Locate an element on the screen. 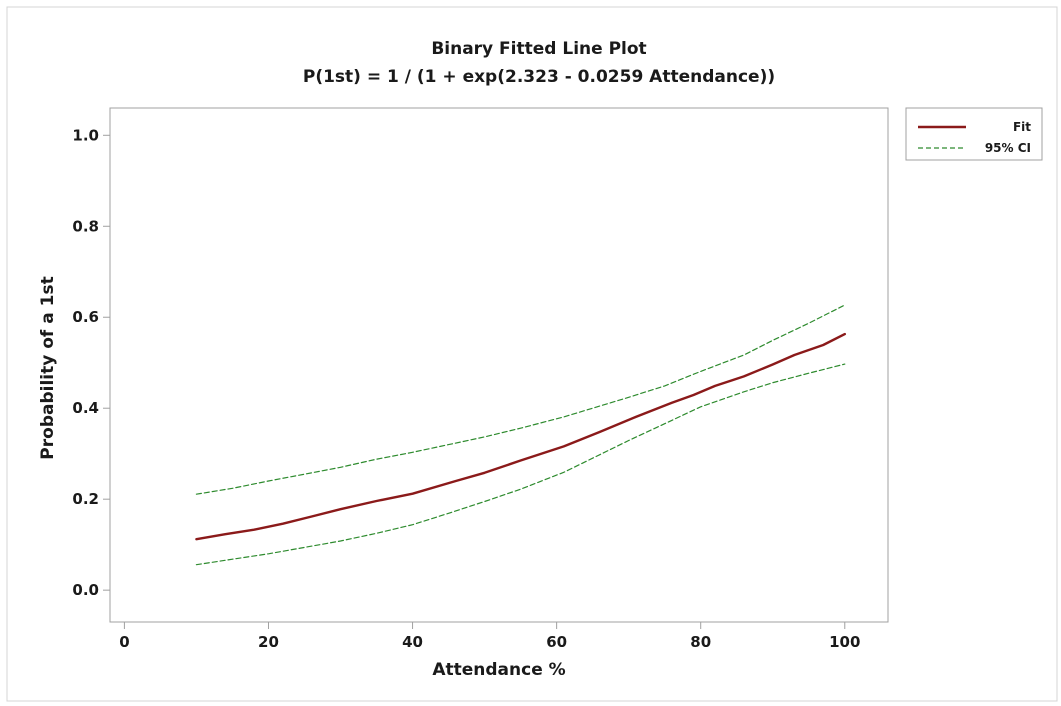 Image resolution: width=1061 pixels, height=706 pixels. legend: Fit 95% CI is located at coordinates (974, 134).